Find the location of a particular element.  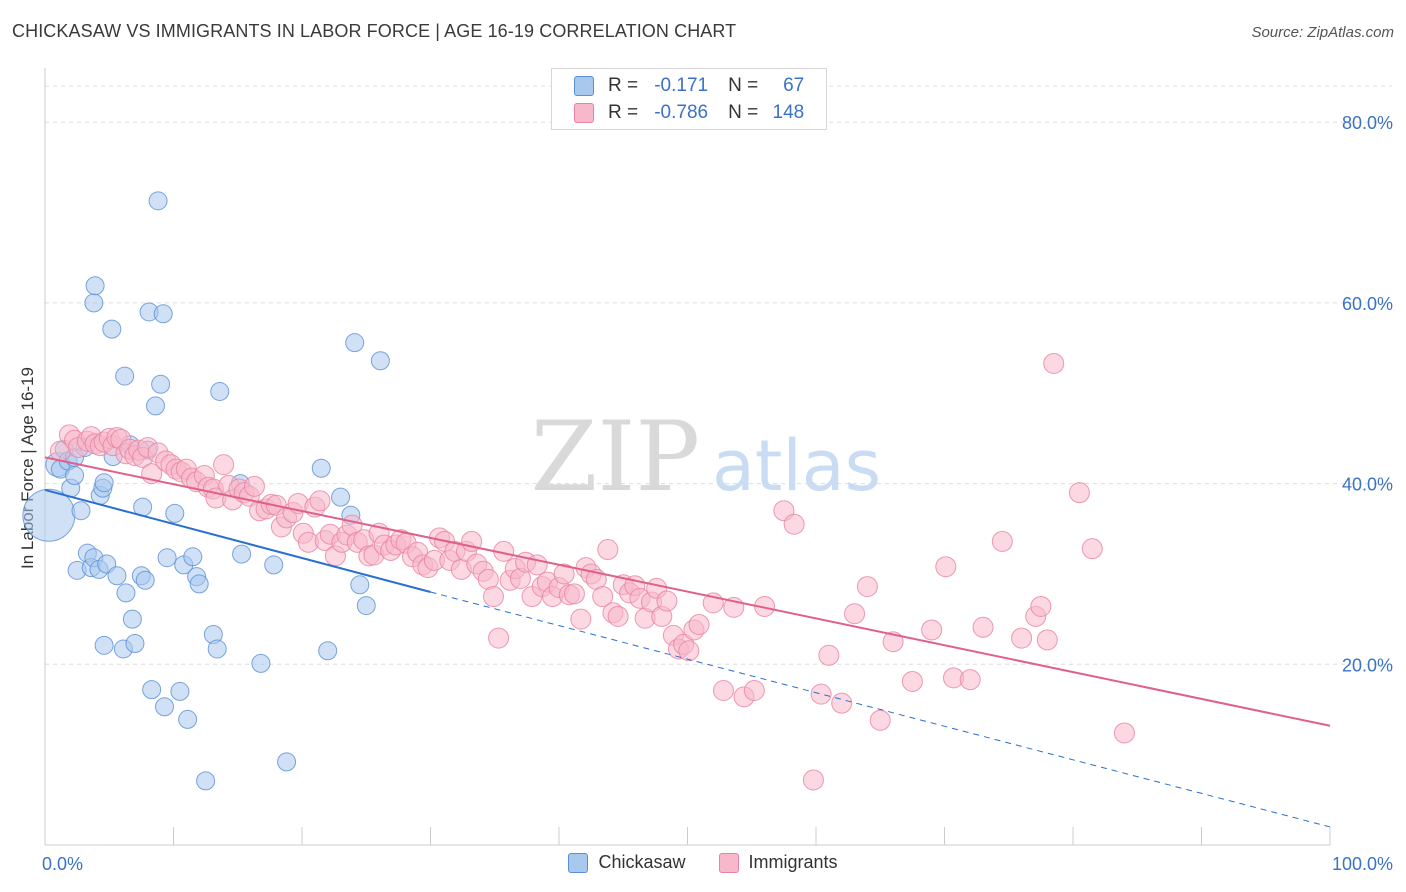

chickasaw-trend-line is located at coordinates (237, 540).